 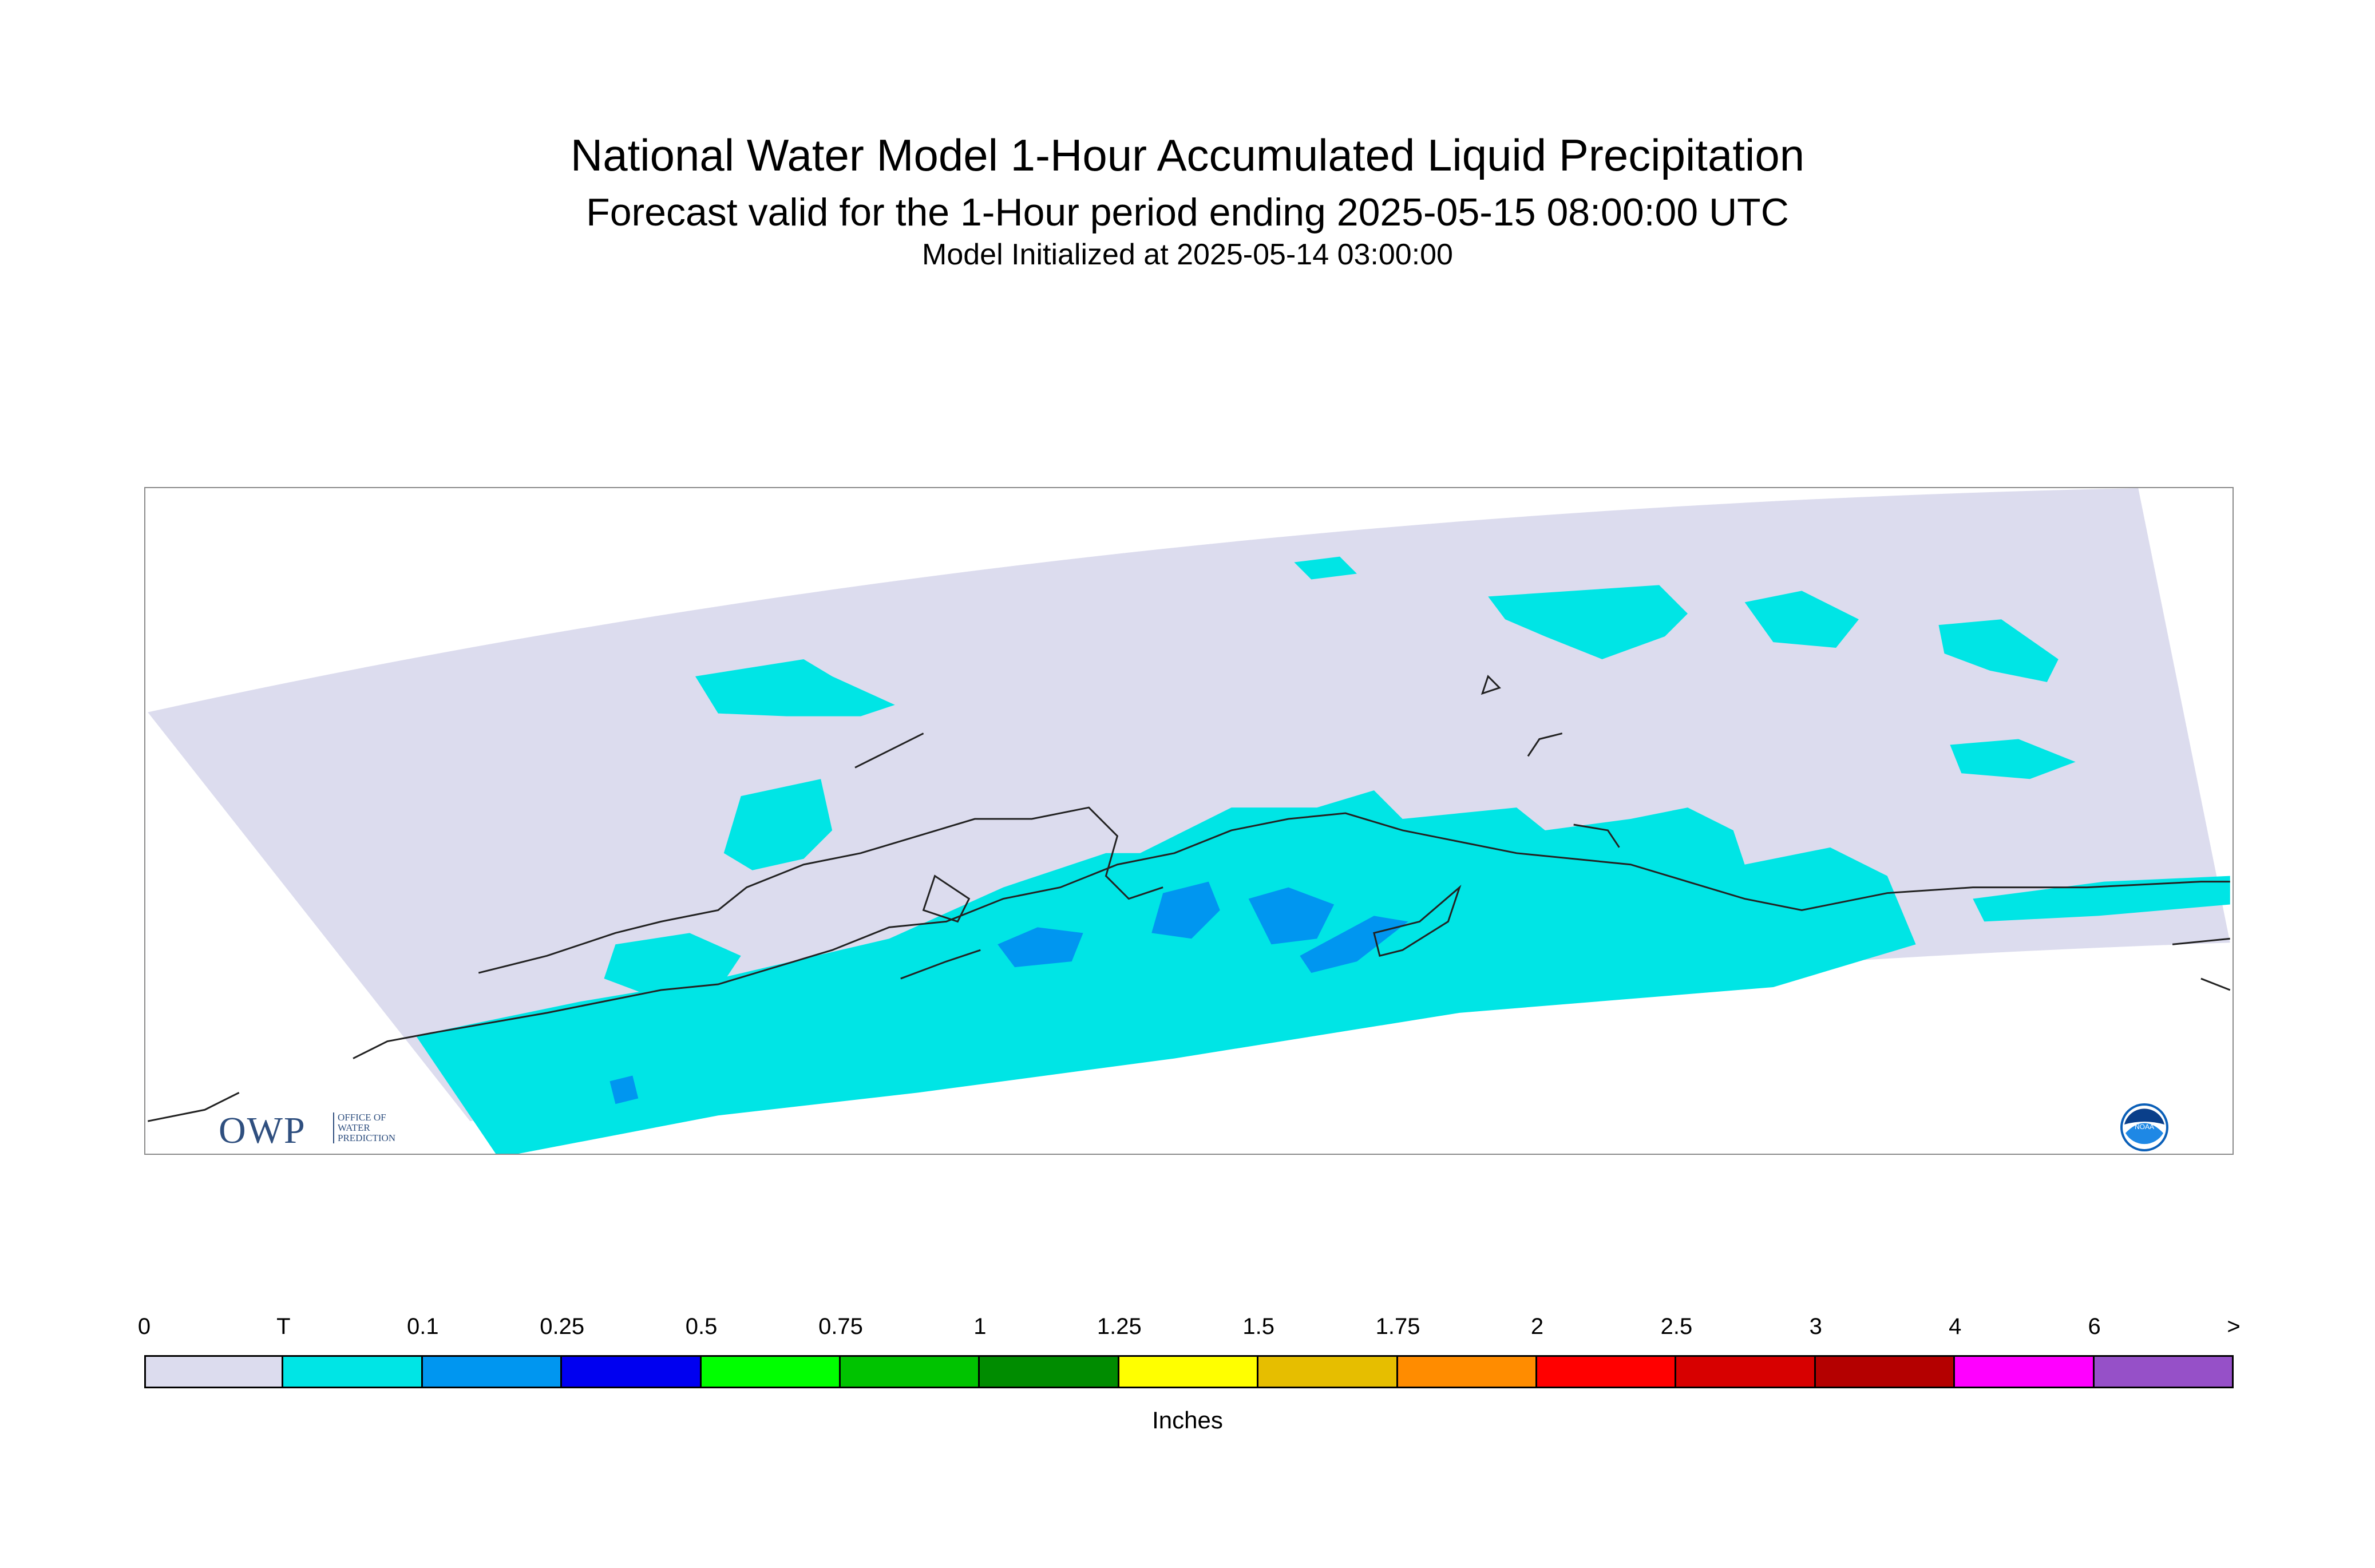 I want to click on precip-tenth-e, so click(x=624, y=1089).